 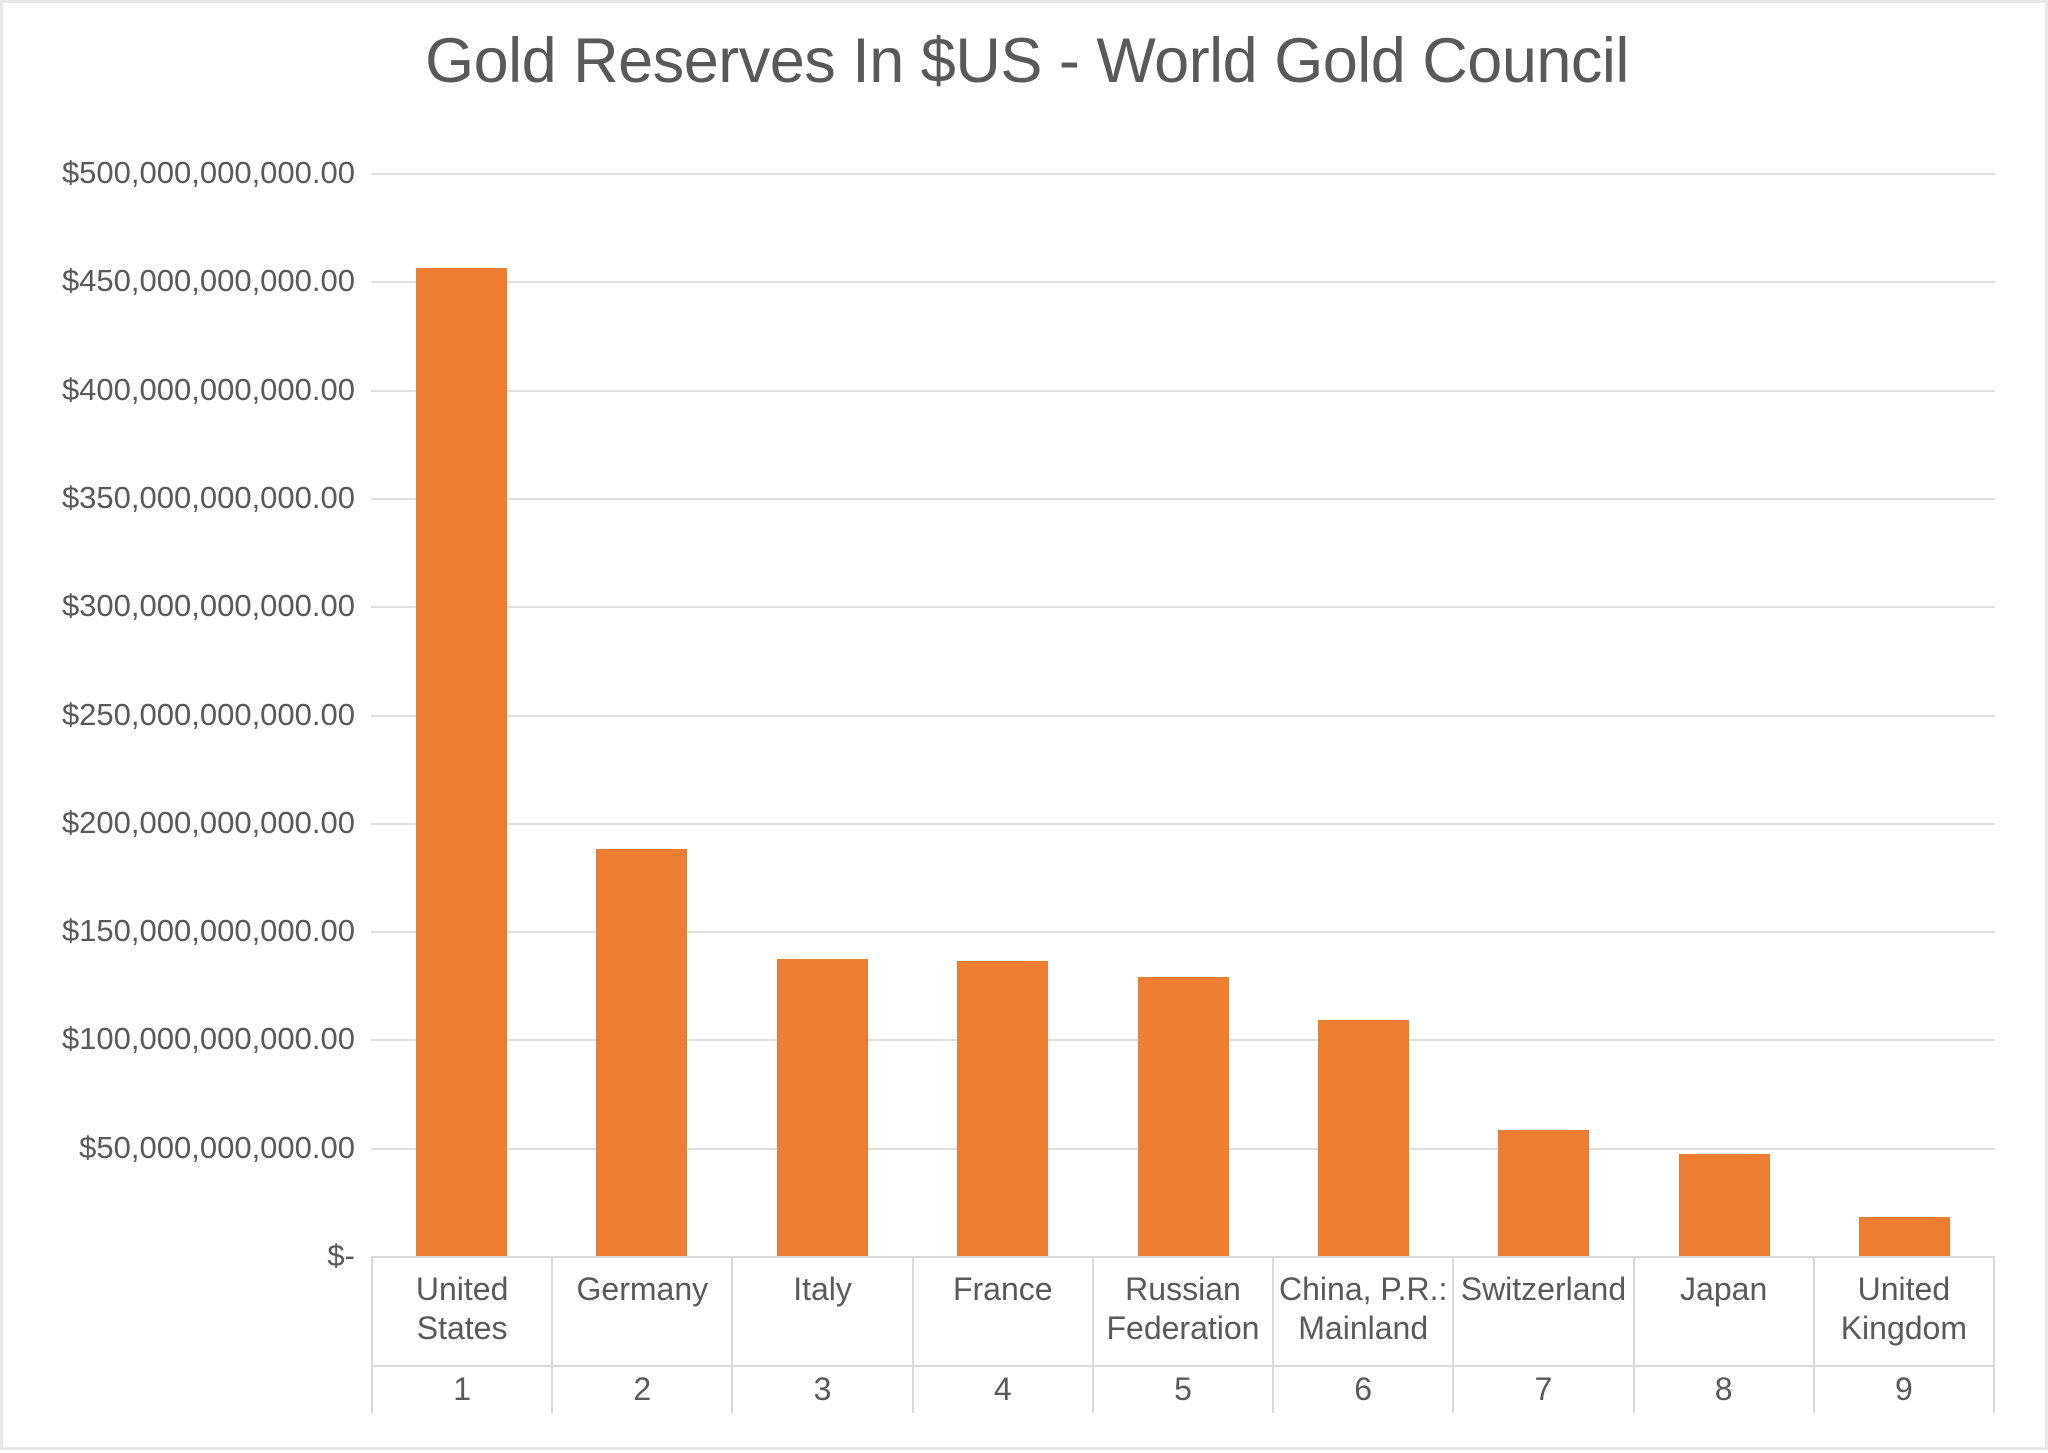 I want to click on y-axis-tick-label: $400,000,000,000.00, so click(x=208, y=389).